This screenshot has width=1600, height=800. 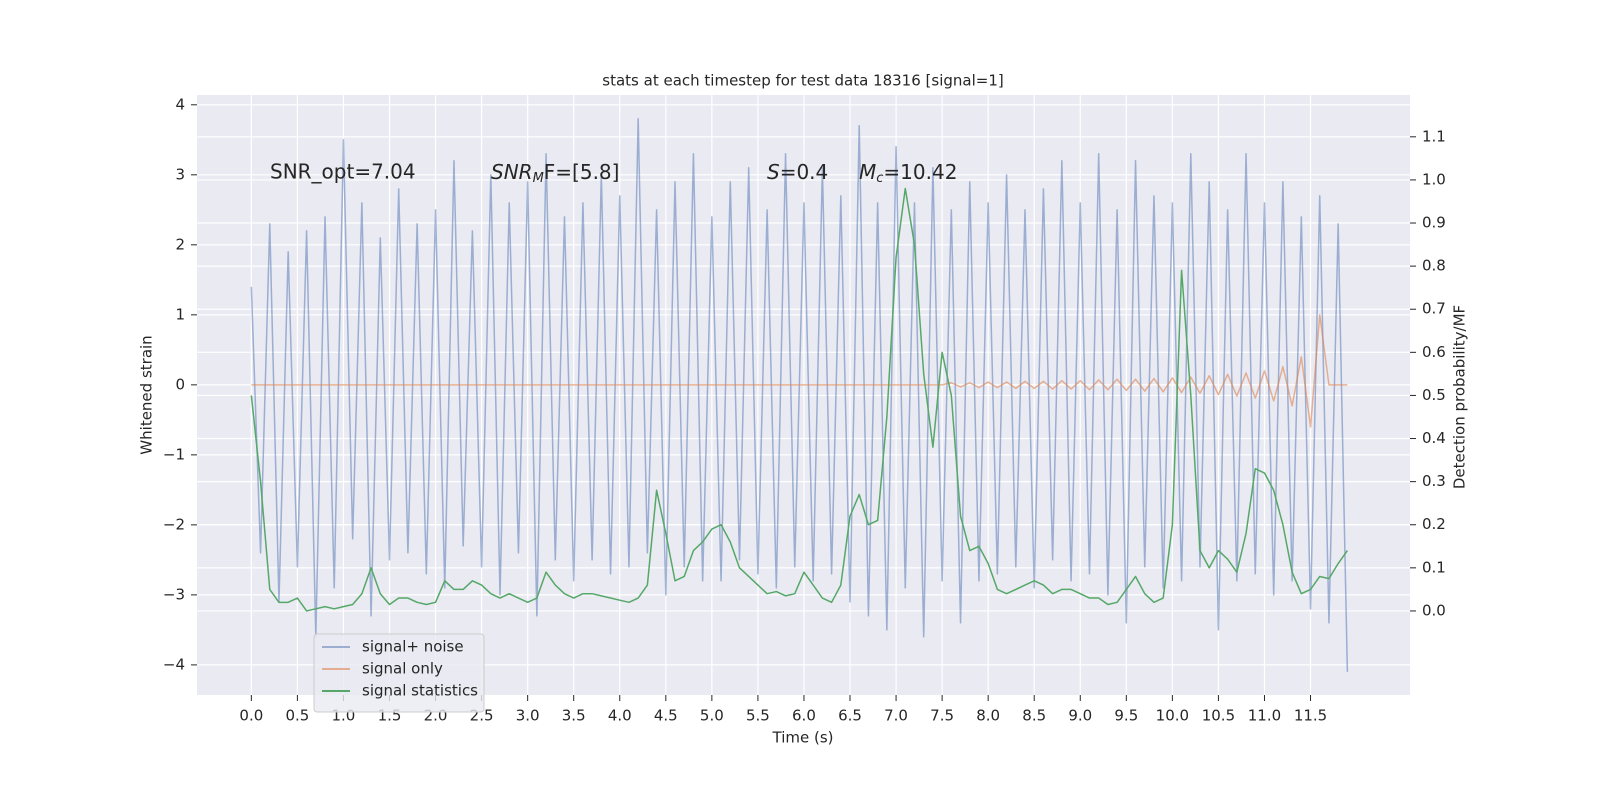 I want to click on y2-tick-label: 0.8, so click(x=1434, y=266).